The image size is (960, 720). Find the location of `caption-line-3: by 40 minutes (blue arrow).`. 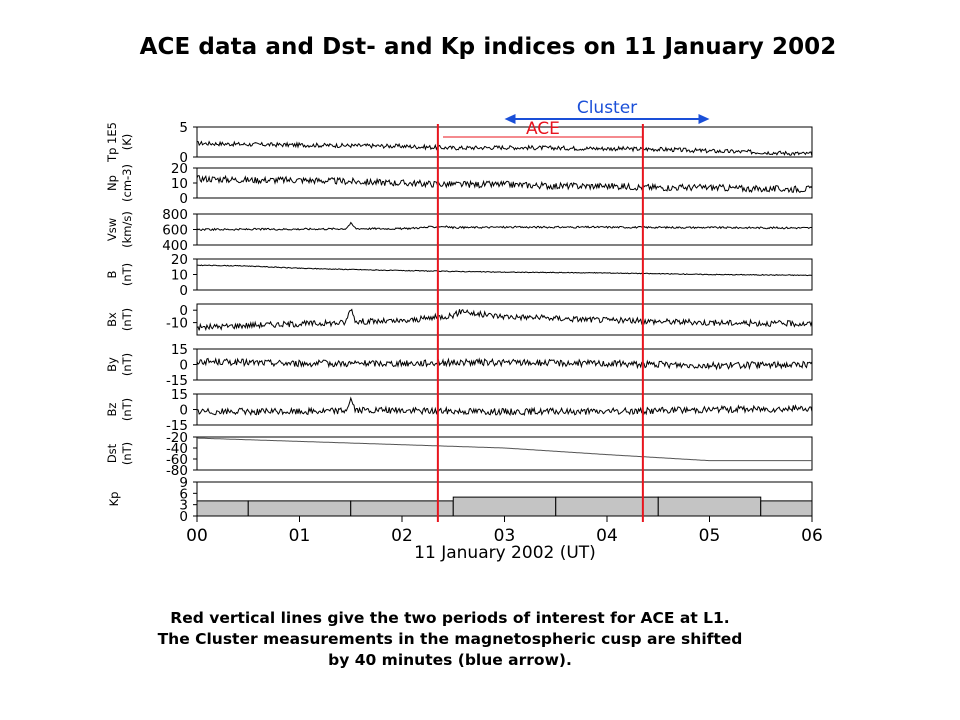

caption-line-3: by 40 minutes (blue arrow). is located at coordinates (450, 660).